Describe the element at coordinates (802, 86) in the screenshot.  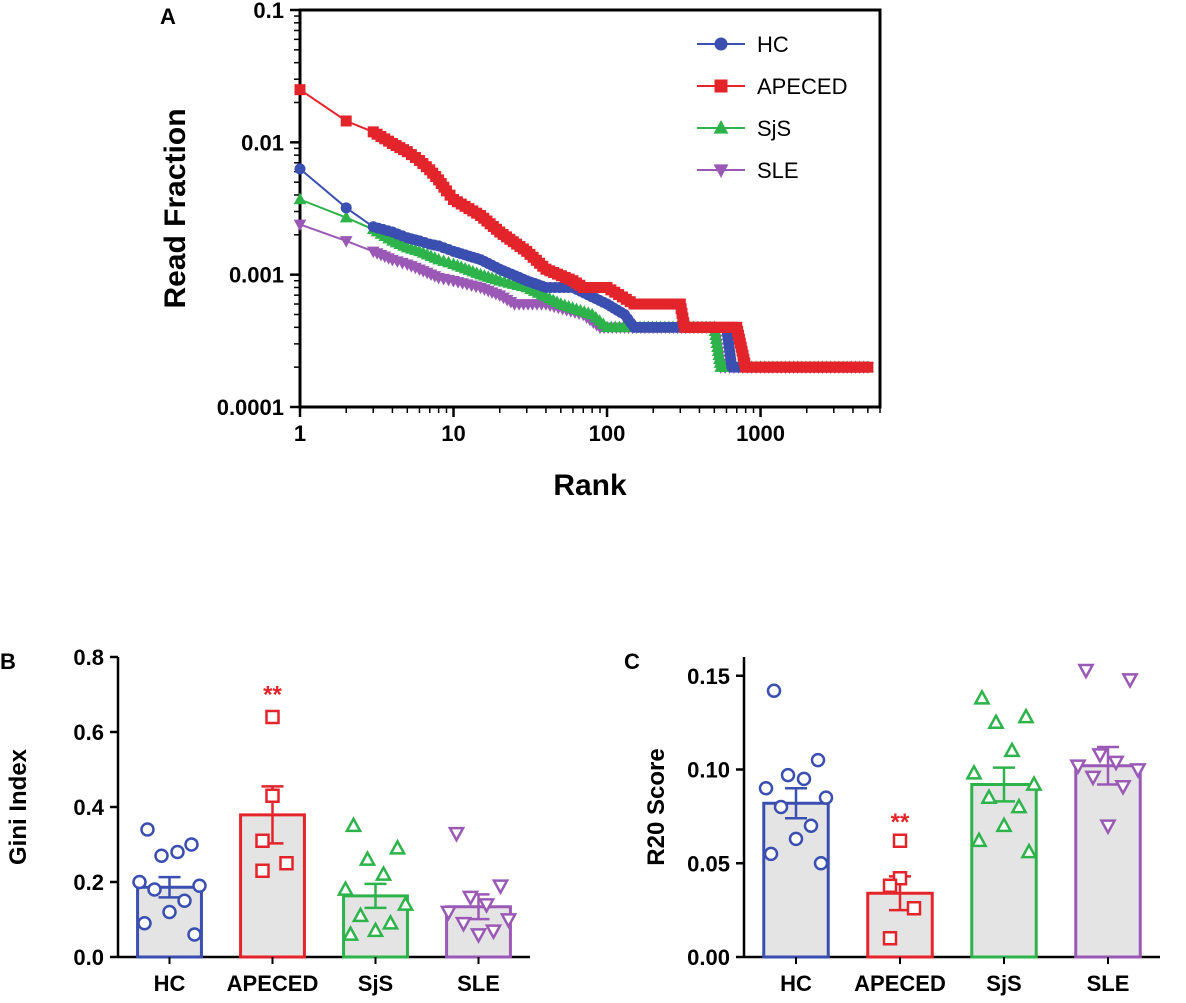
I see `legend-label: APECED` at that location.